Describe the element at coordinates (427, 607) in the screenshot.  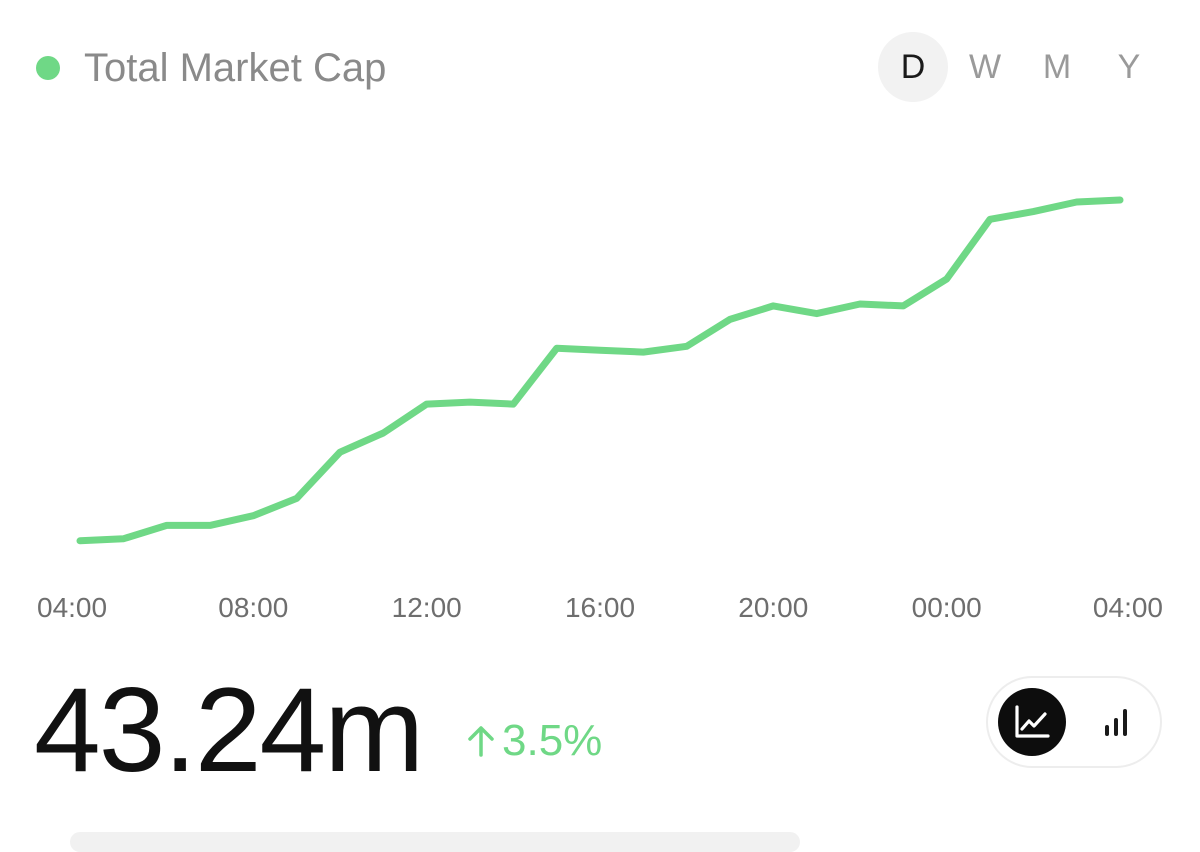
I see `x-tick-label: 12:00` at that location.